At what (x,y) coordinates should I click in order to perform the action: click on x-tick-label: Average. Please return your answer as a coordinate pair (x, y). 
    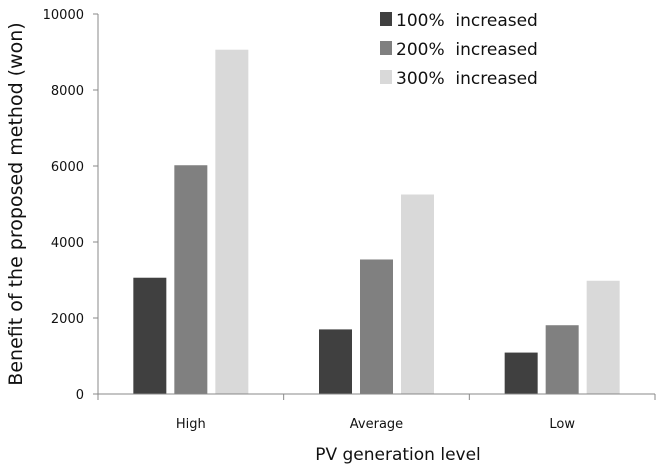
    Looking at the image, I should click on (376, 424).